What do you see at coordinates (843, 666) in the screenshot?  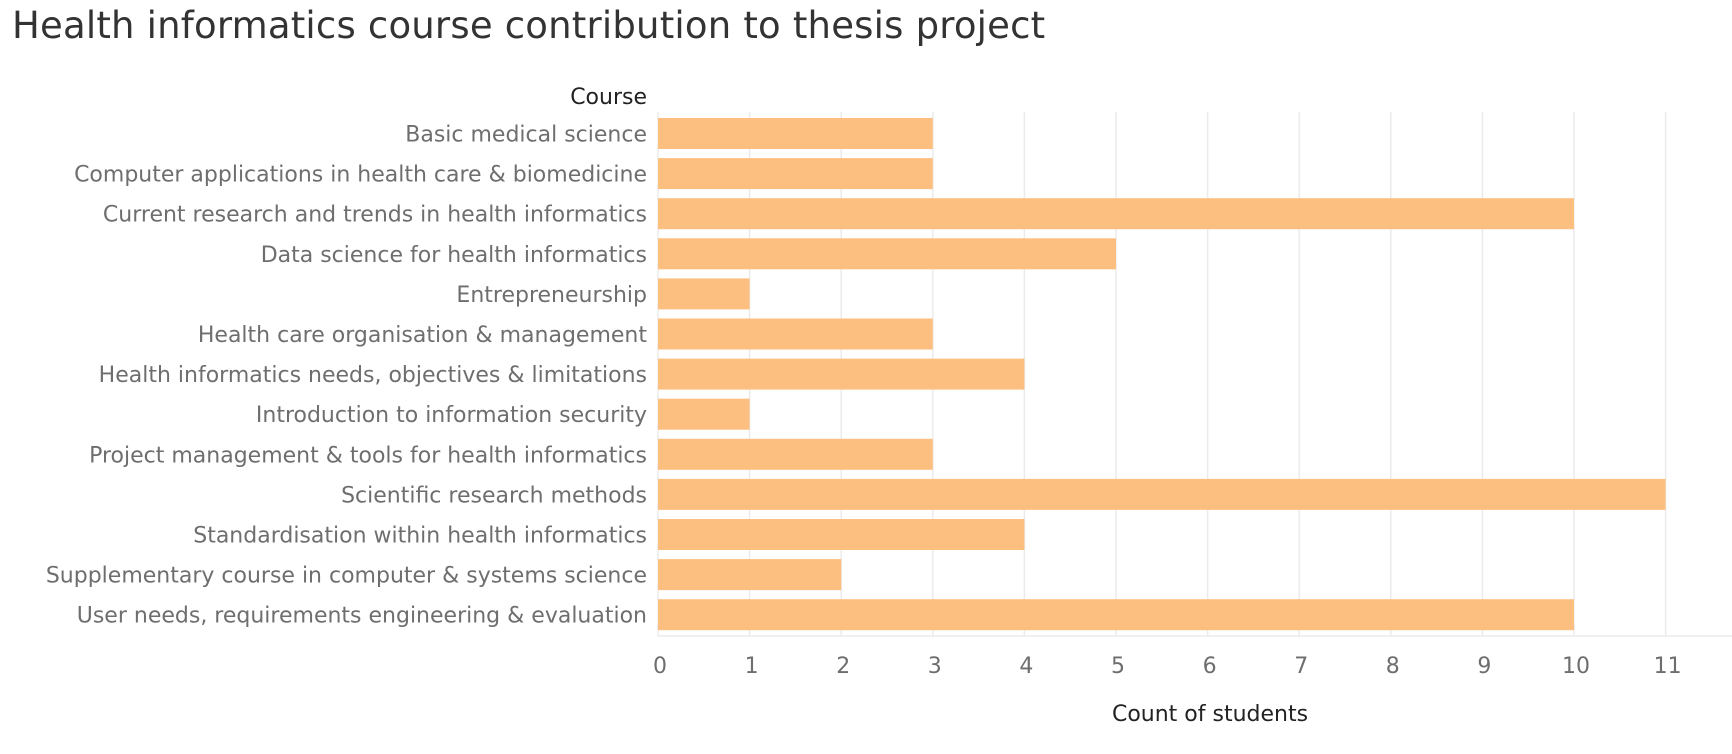 I see `x-tick-label: 2` at bounding box center [843, 666].